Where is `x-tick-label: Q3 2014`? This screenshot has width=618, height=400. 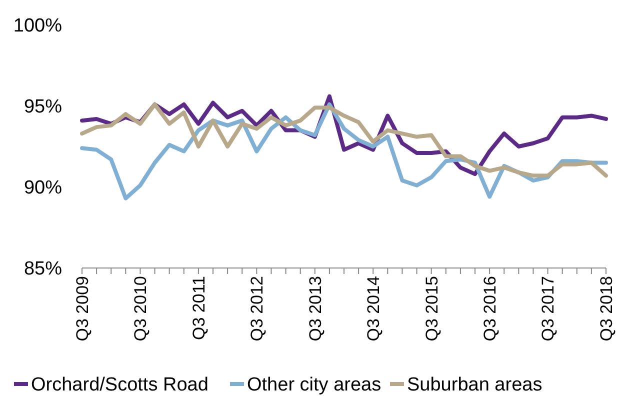 x-tick-label: Q3 2014 is located at coordinates (374, 309).